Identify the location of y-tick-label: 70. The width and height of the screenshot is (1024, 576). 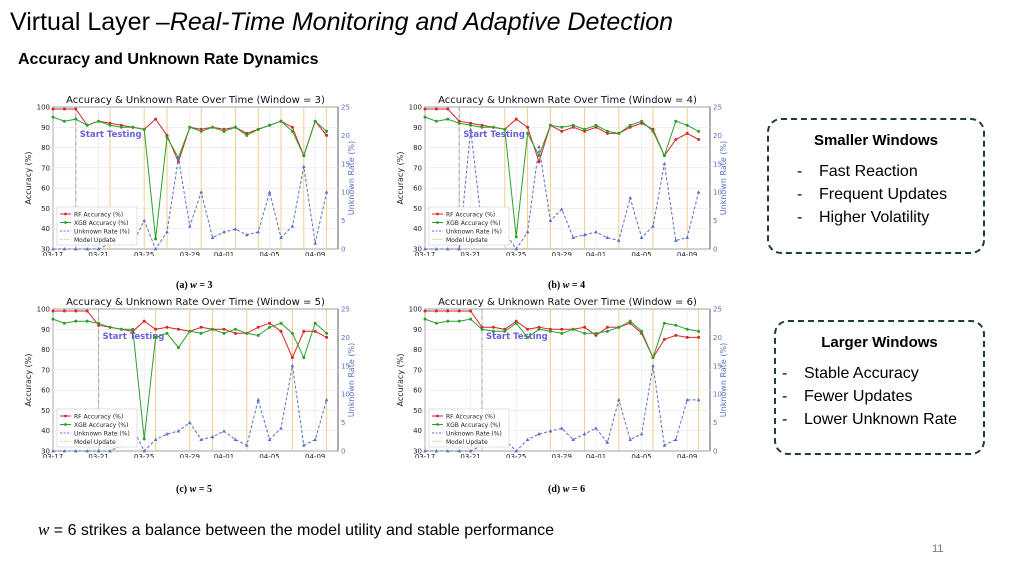
(45, 168).